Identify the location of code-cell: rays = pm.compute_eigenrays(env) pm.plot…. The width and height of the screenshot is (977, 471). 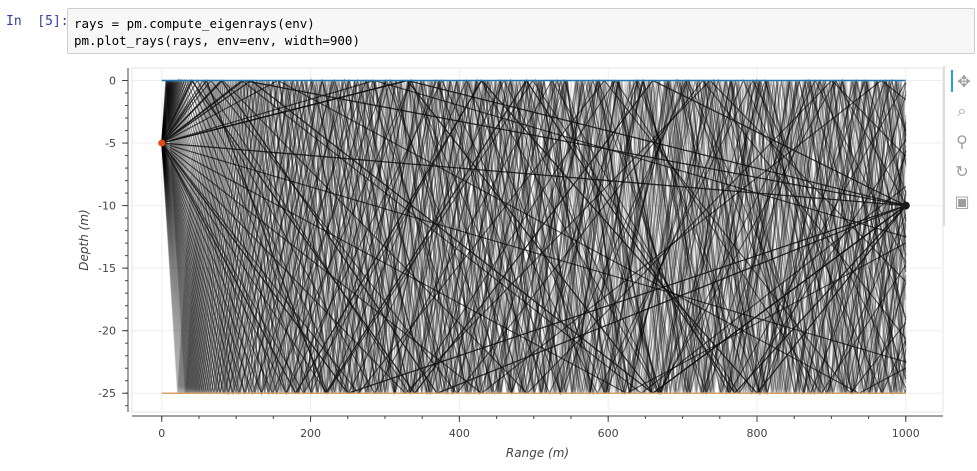
(521, 31).